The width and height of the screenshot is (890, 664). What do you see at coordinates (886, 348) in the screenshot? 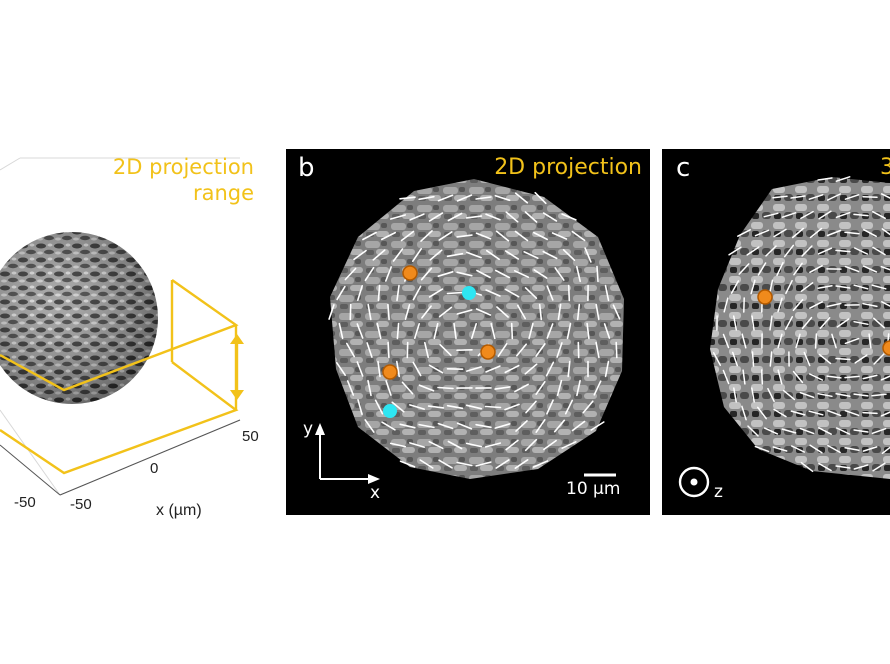
I see `defect-orange-c2` at bounding box center [886, 348].